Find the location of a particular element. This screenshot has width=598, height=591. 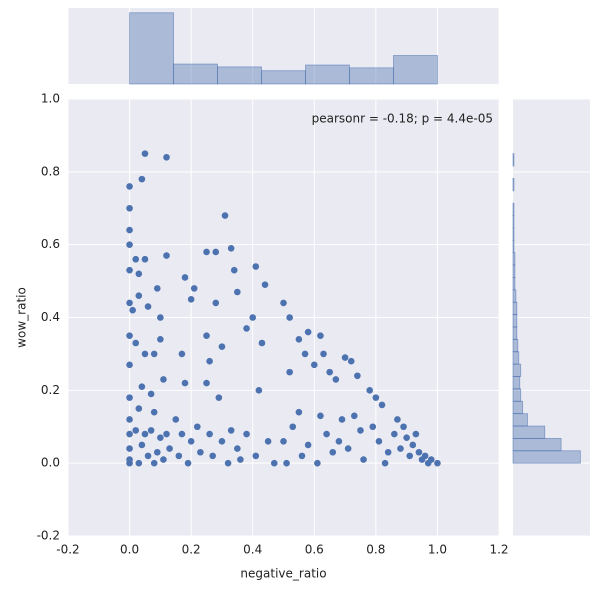

y-tick-label: 0.8 is located at coordinates (50, 171).